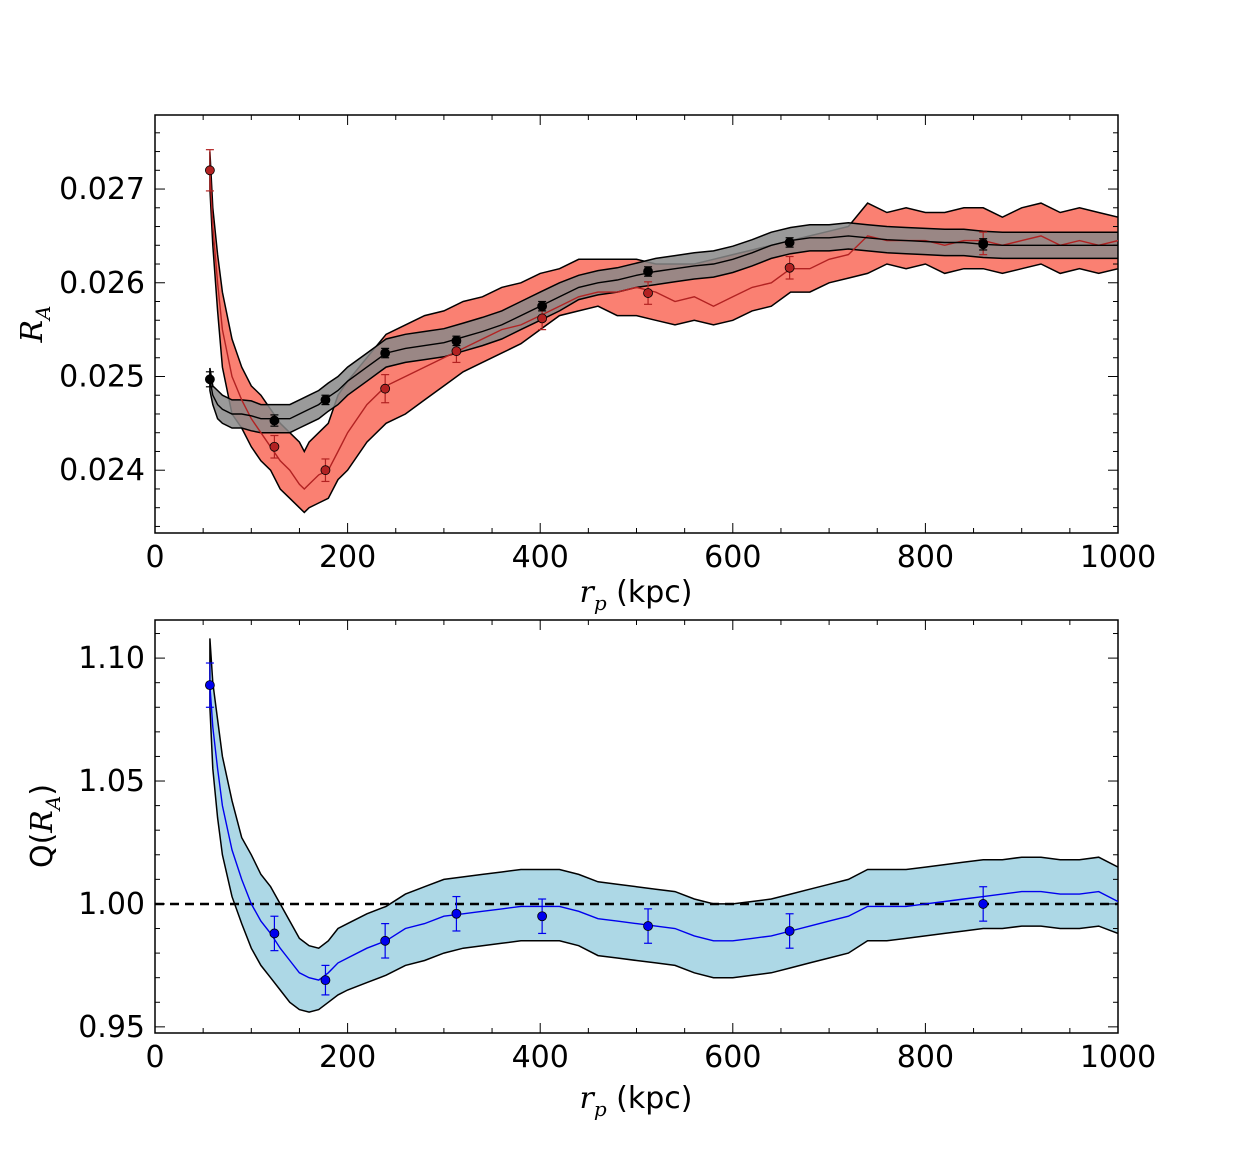 The image size is (1243, 1155). What do you see at coordinates (102, 189) in the screenshot?
I see `y-tick-label: 0.027` at bounding box center [102, 189].